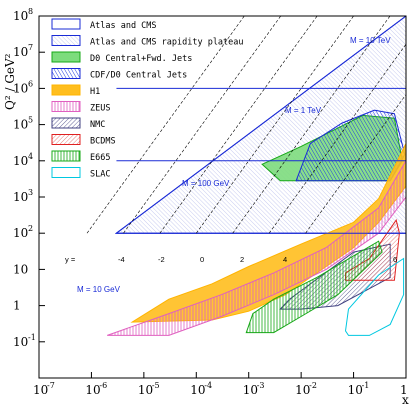 The height and width of the screenshot is (404, 415). What do you see at coordinates (374, 296) in the screenshot?
I see `region-slac` at bounding box center [374, 296].